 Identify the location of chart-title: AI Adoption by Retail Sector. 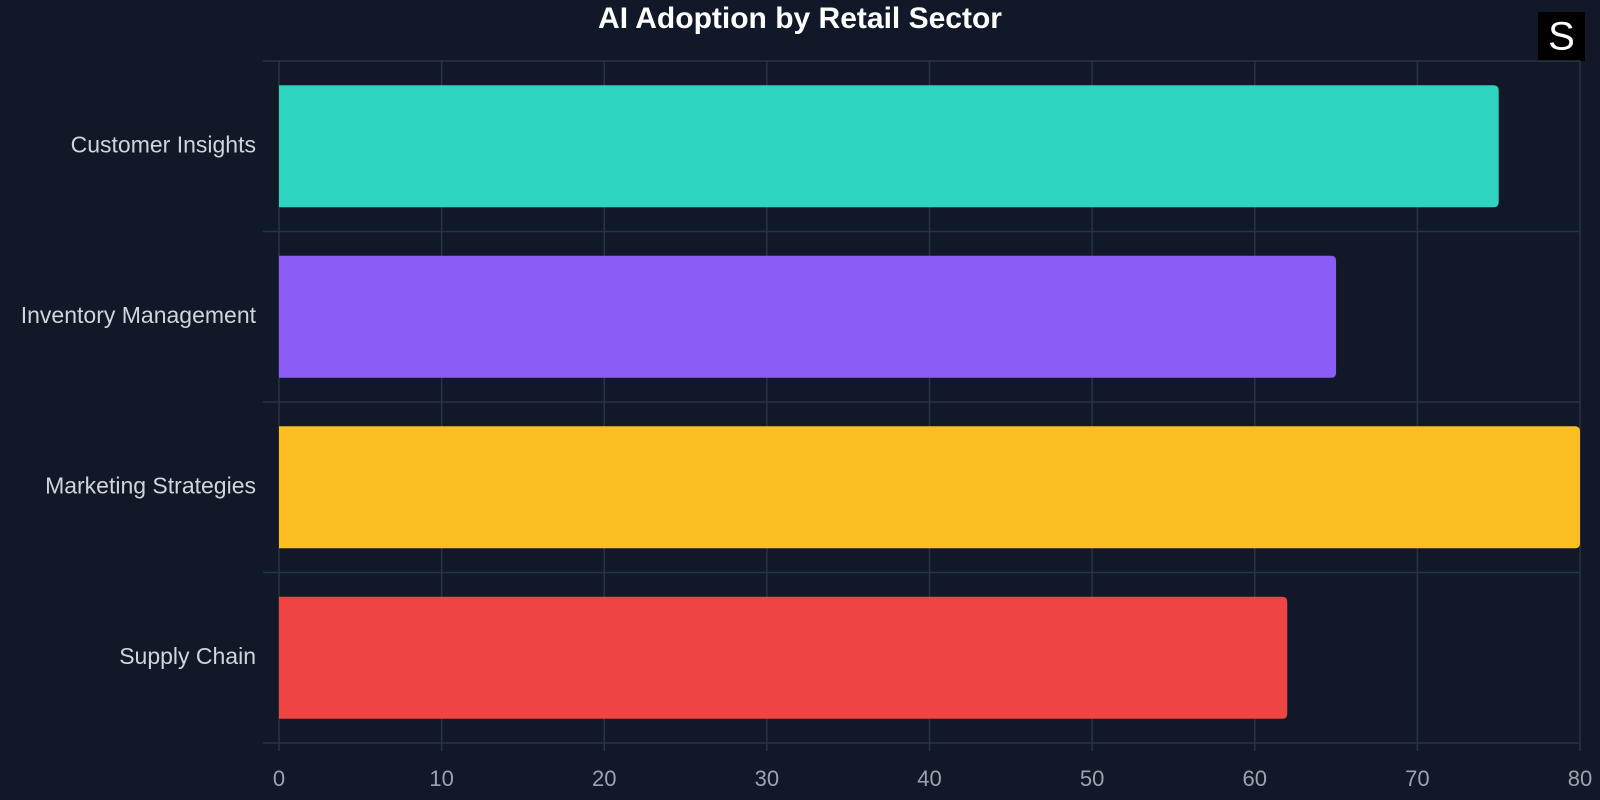
(800, 18).